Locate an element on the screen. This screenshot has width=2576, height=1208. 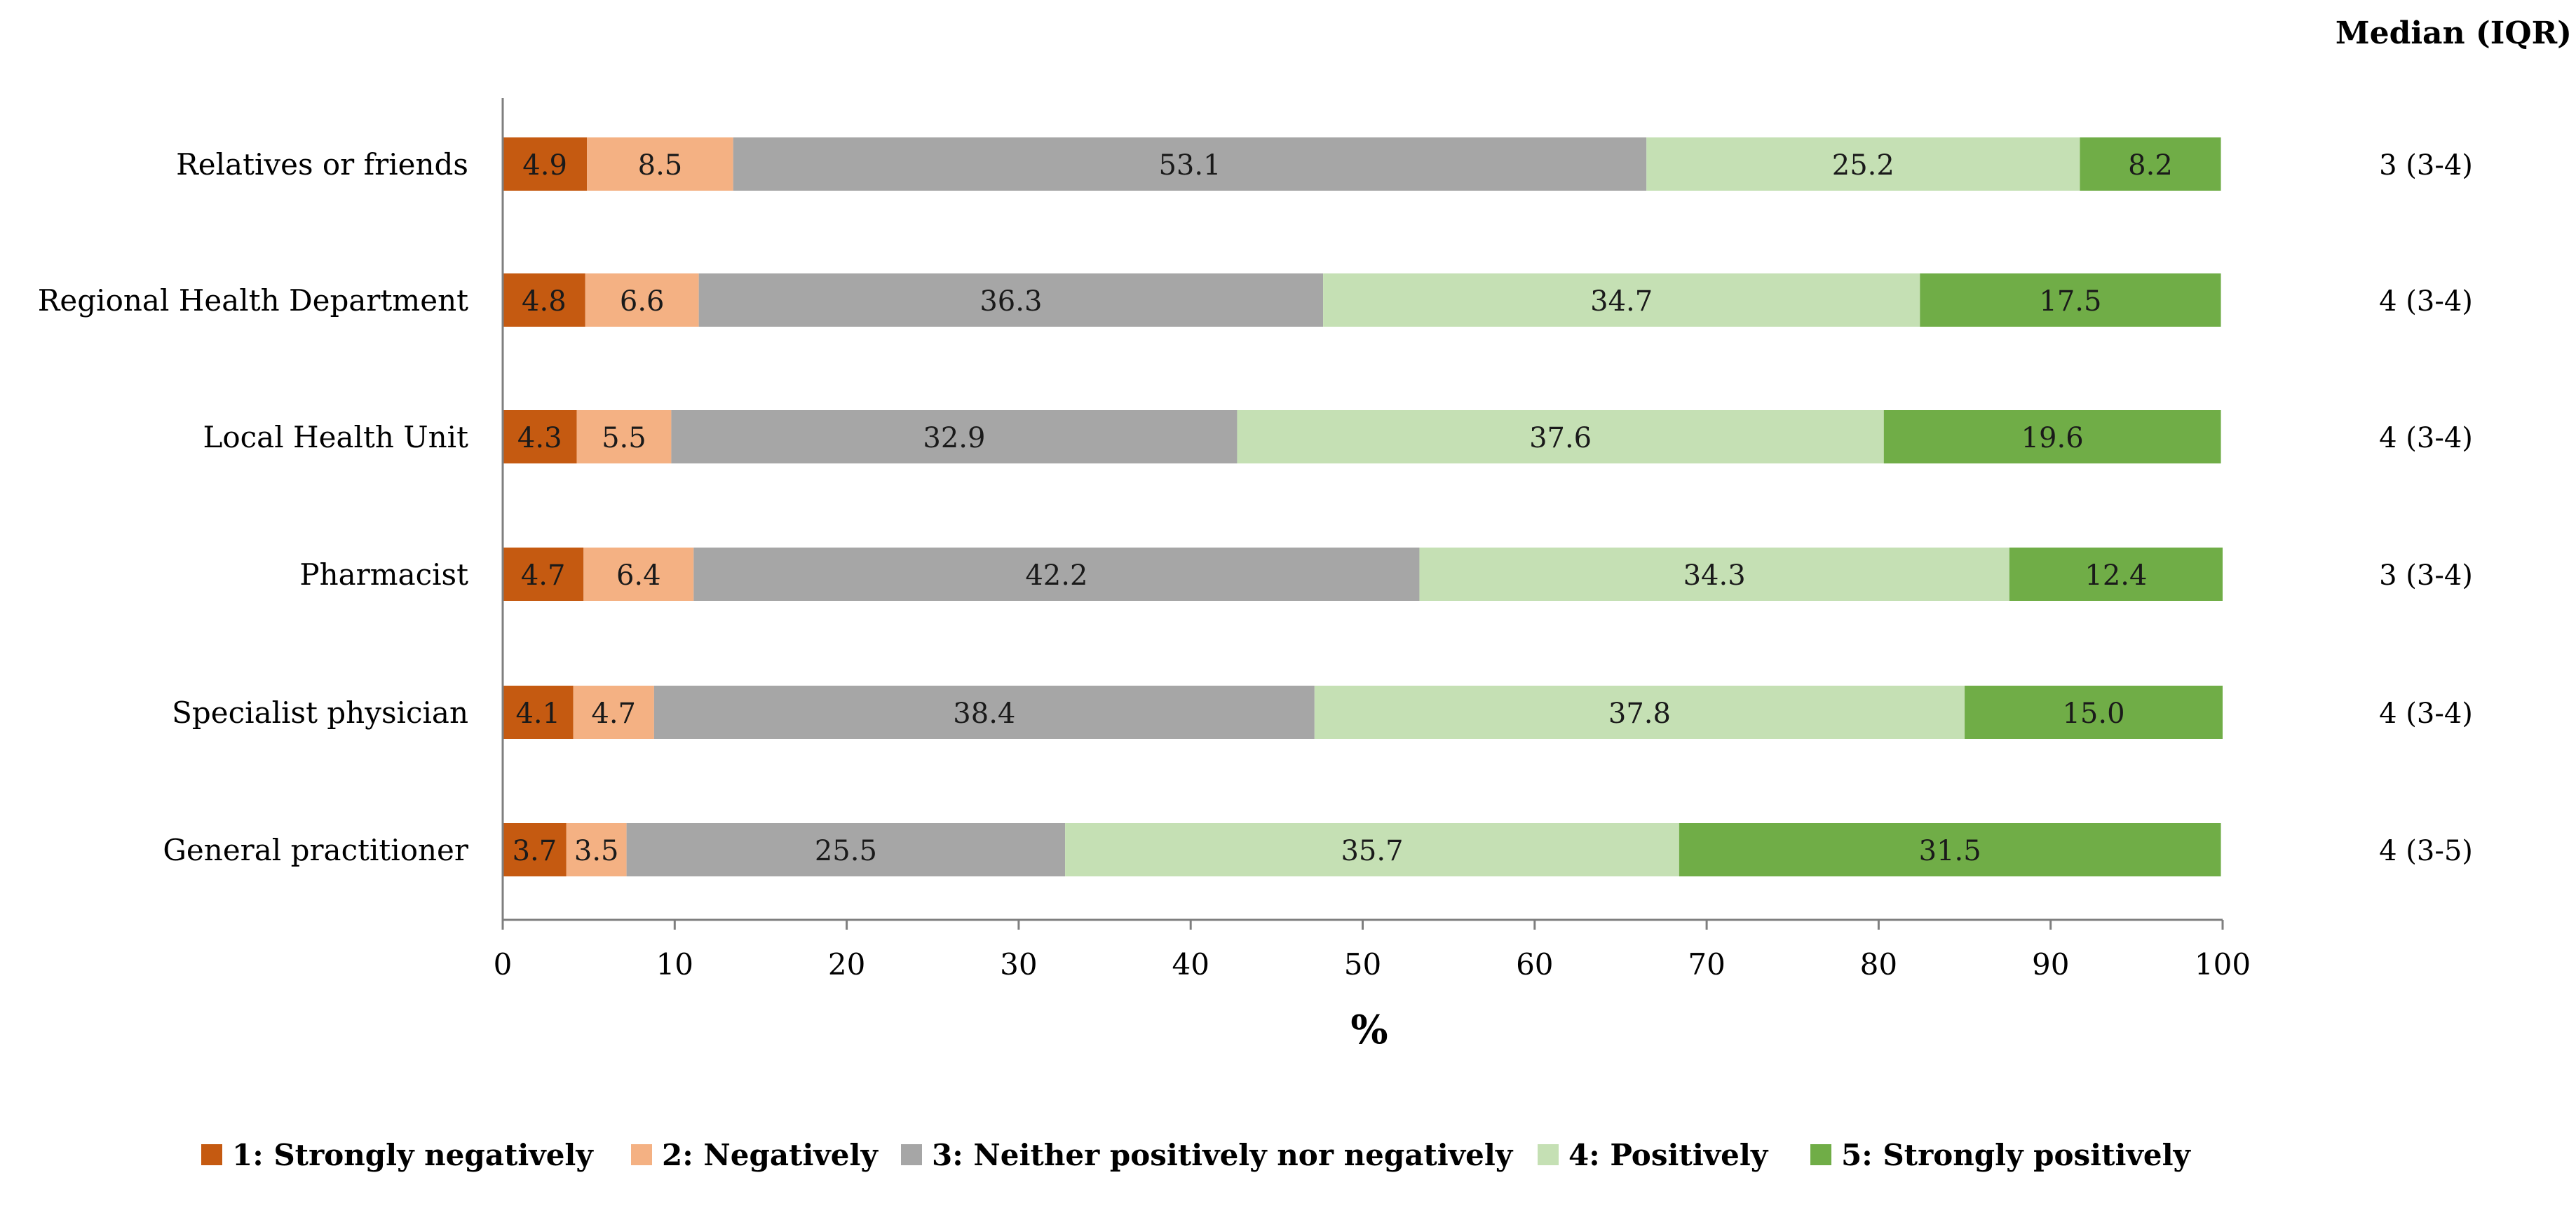
data-label: 5.5 is located at coordinates (624, 438).